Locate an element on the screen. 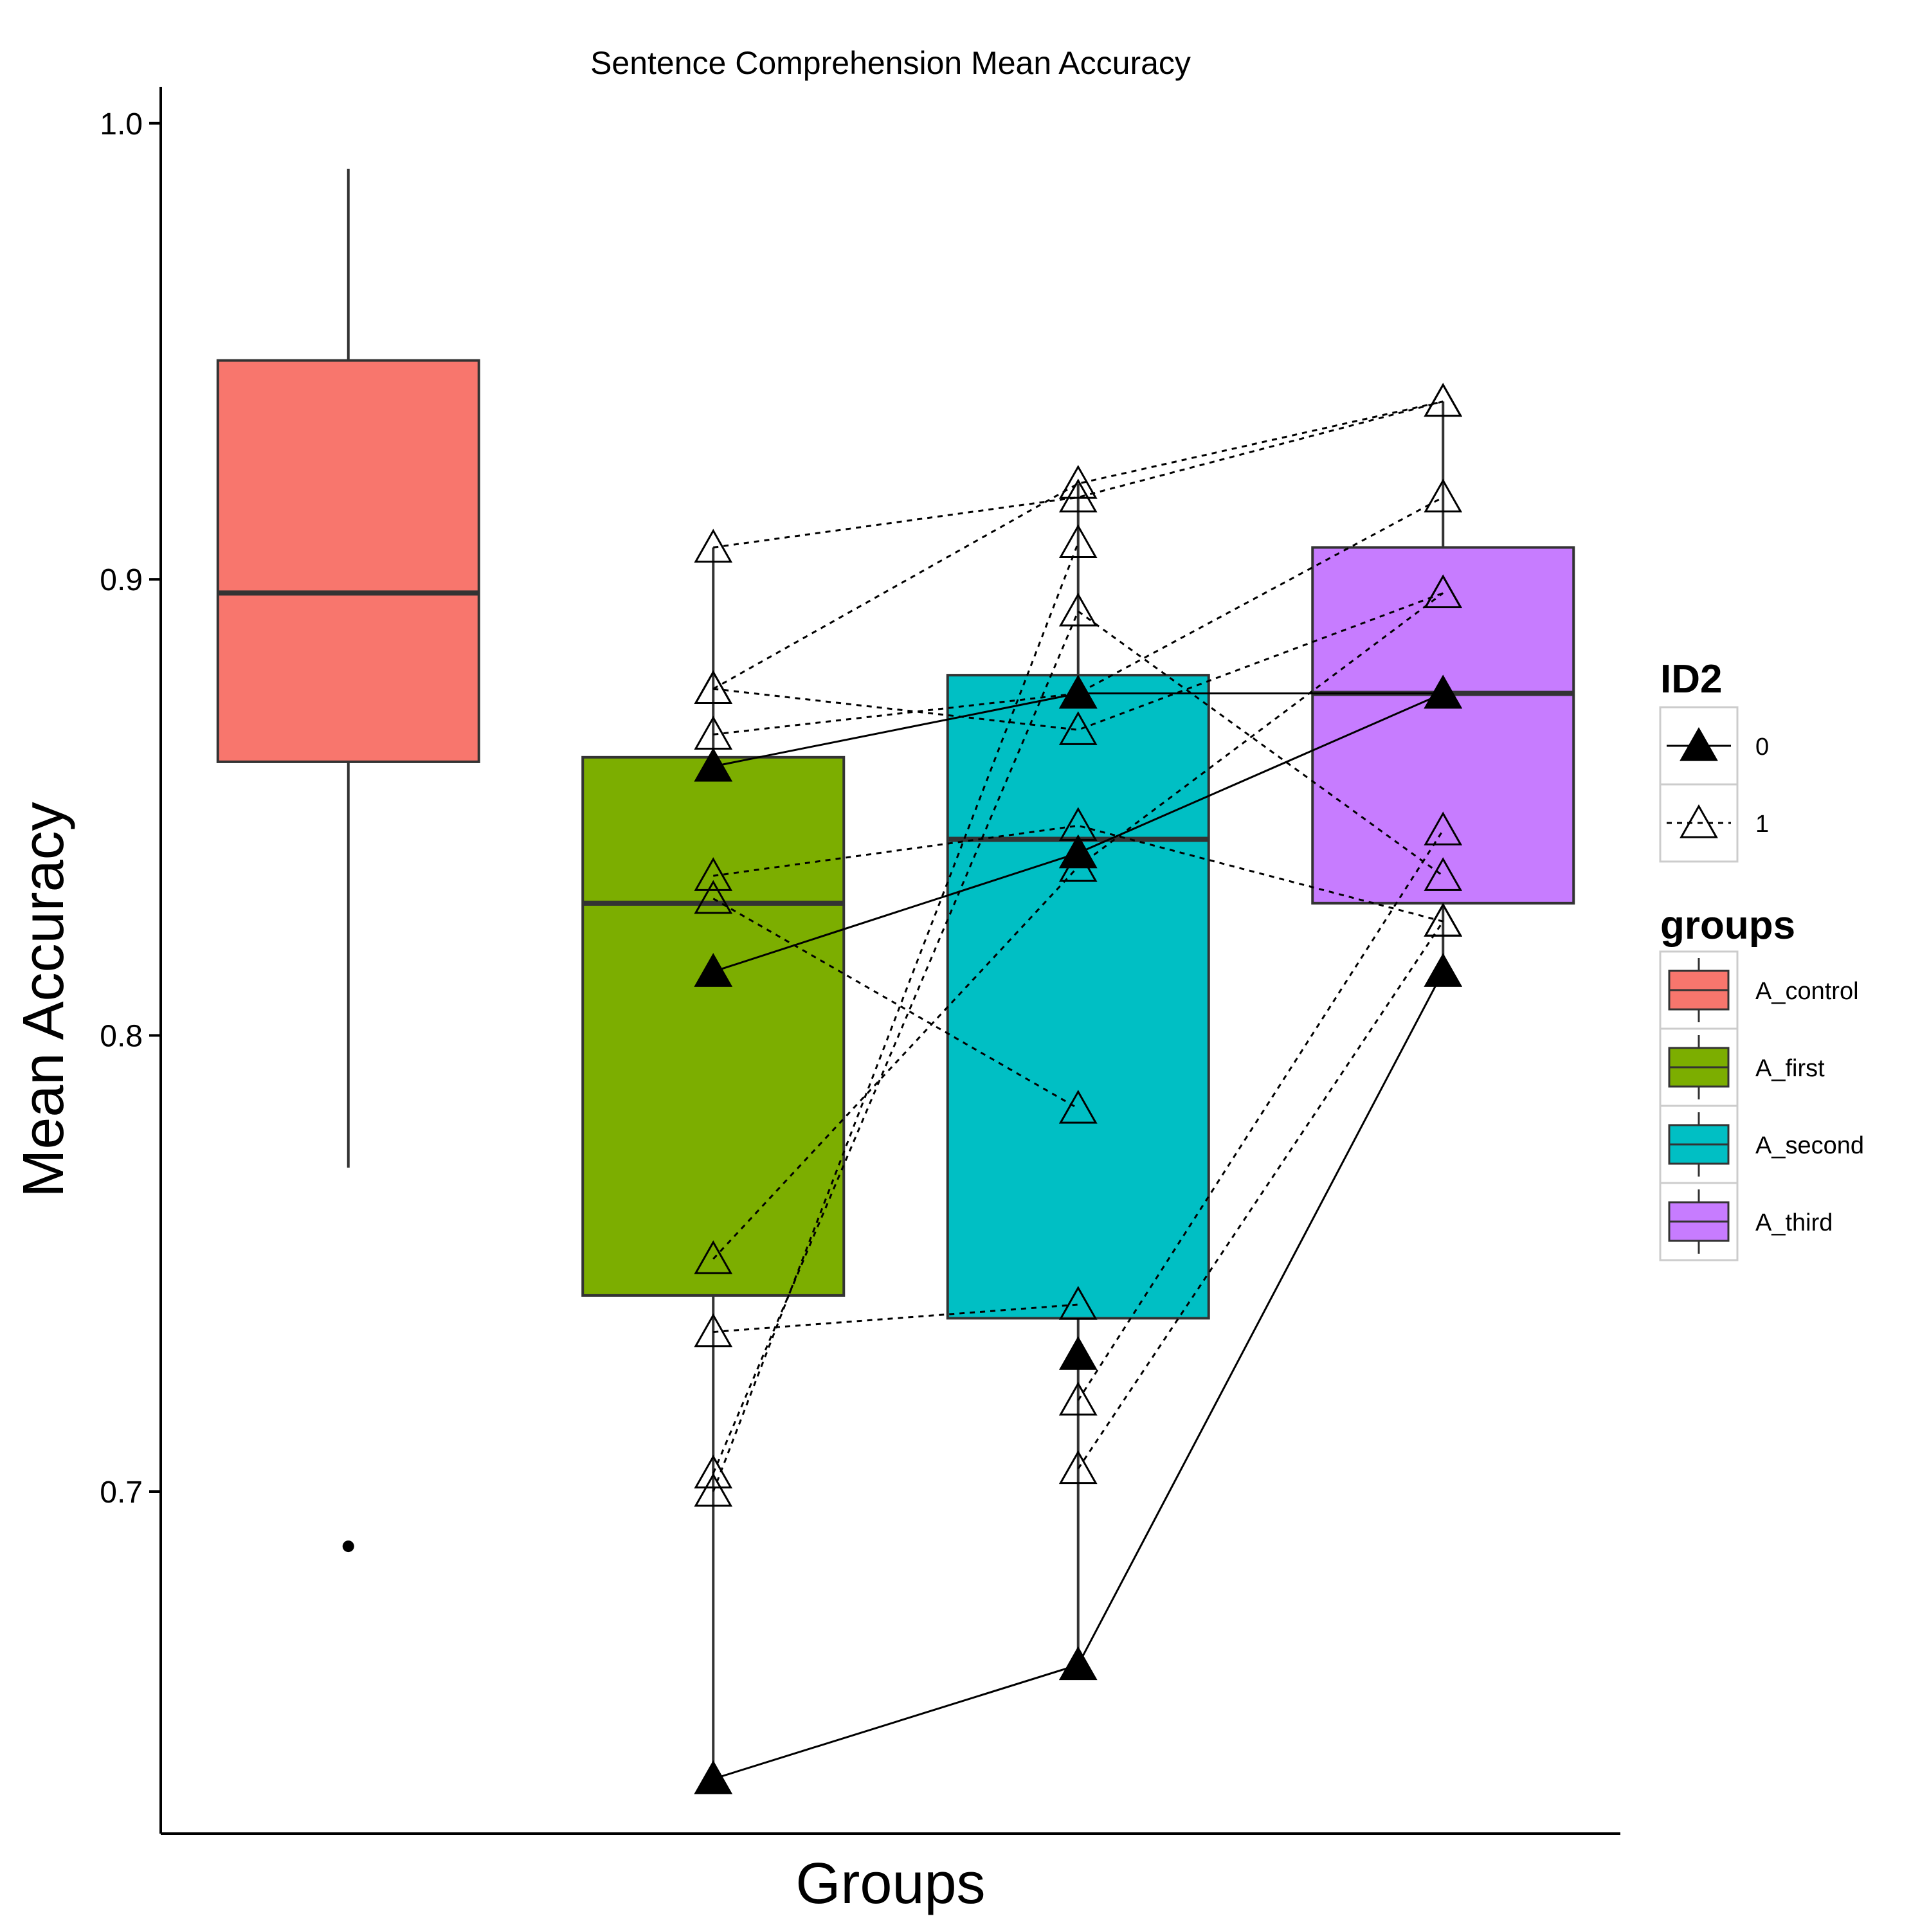 The height and width of the screenshot is (1932, 1929). legend-group-item: A_third is located at coordinates (1746, 1221).